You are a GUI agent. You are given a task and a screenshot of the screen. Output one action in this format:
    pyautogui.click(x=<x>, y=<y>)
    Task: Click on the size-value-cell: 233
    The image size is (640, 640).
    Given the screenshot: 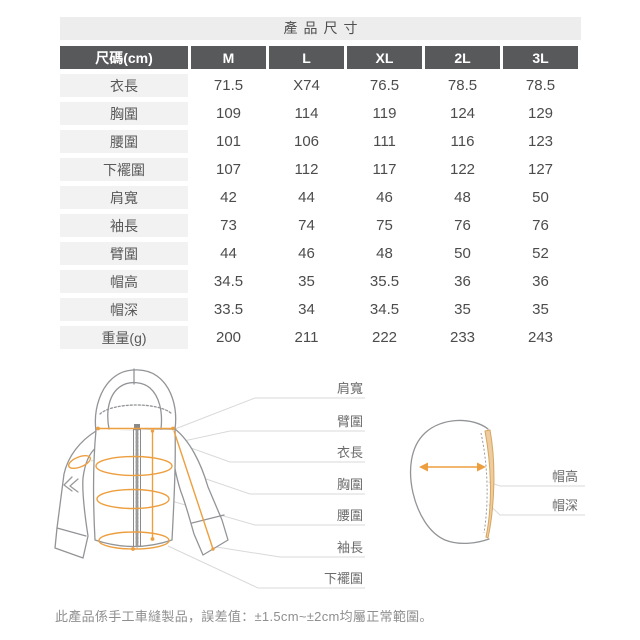 What is the action you would take?
    pyautogui.click(x=462, y=337)
    